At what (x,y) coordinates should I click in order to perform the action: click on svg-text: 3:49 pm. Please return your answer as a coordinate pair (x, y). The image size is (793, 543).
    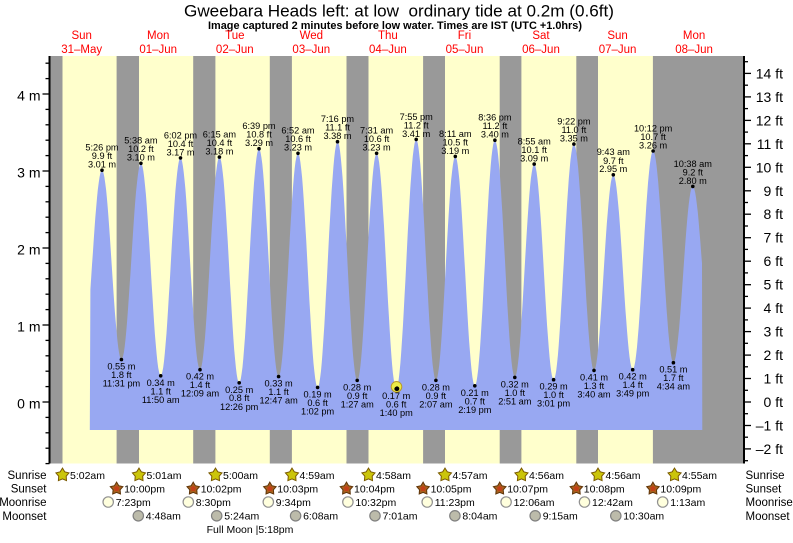
    Looking at the image, I should click on (633, 394).